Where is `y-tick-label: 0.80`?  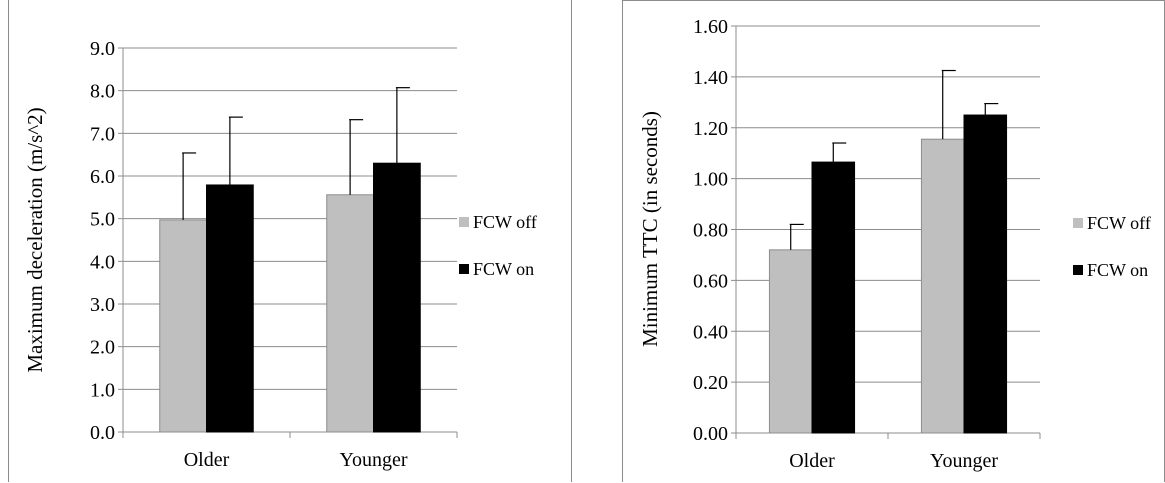 y-tick-label: 0.80 is located at coordinates (710, 231).